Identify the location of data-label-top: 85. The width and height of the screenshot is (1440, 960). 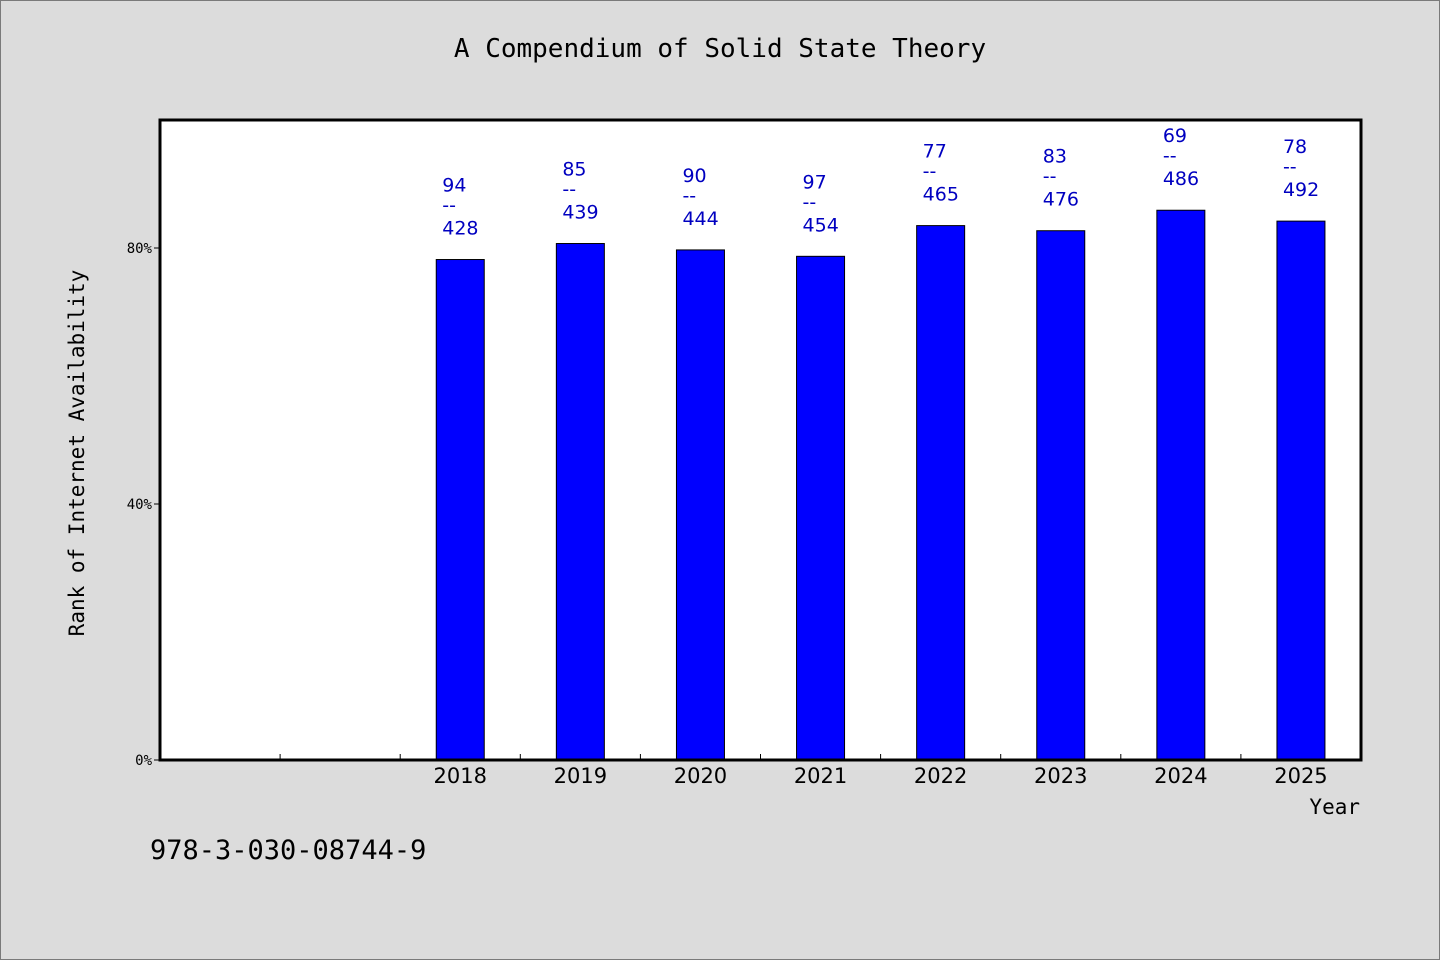
(574, 170).